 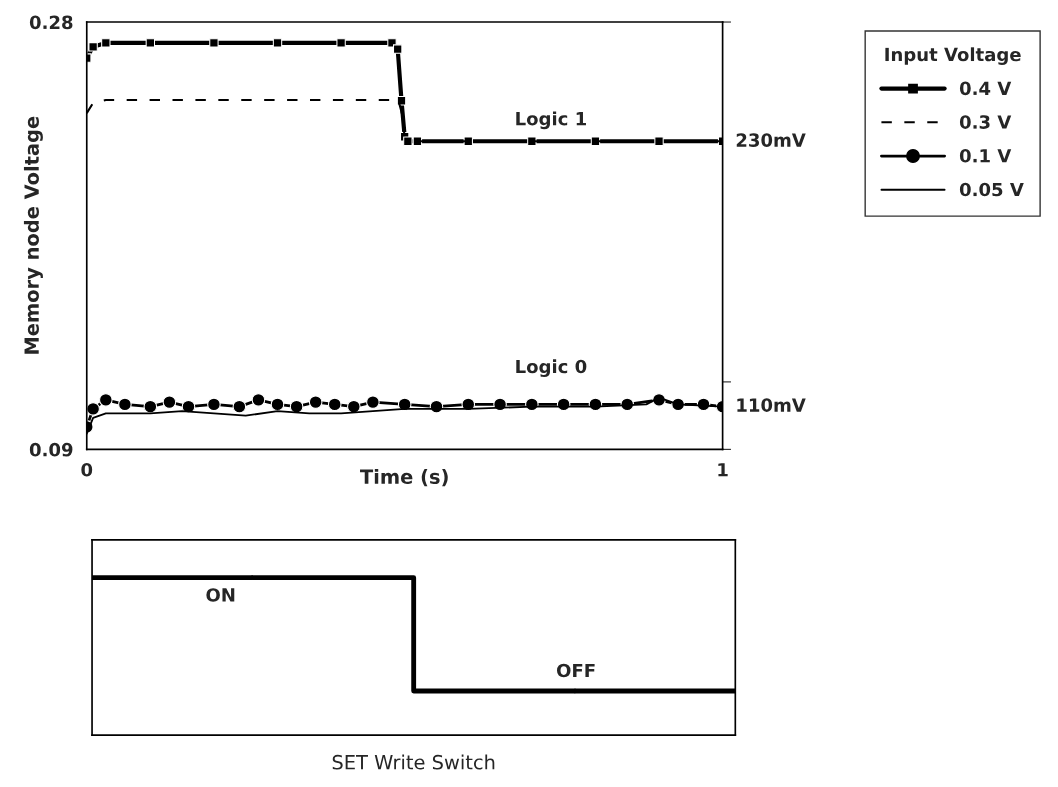 What do you see at coordinates (220, 595) in the screenshot?
I see `annotation: ON` at bounding box center [220, 595].